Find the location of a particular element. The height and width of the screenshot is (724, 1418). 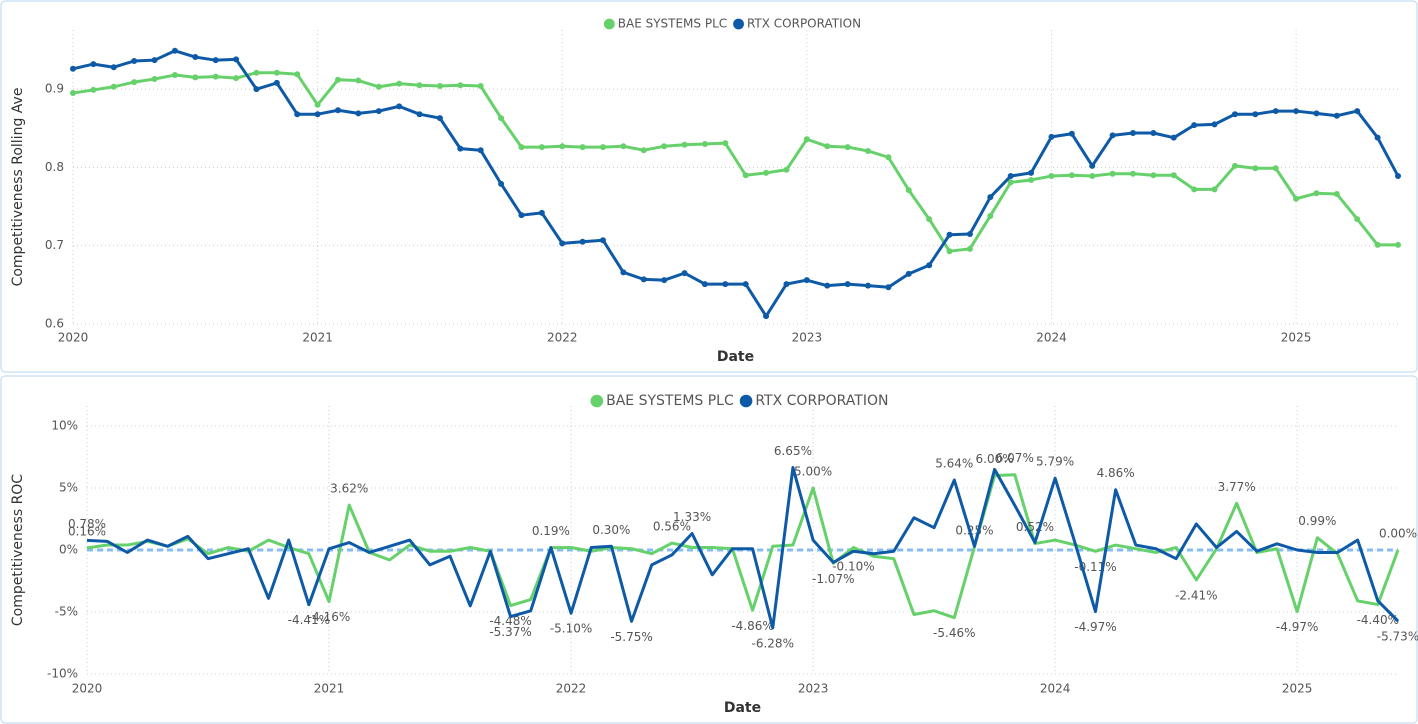

data-label: 0.16% is located at coordinates (87, 532).